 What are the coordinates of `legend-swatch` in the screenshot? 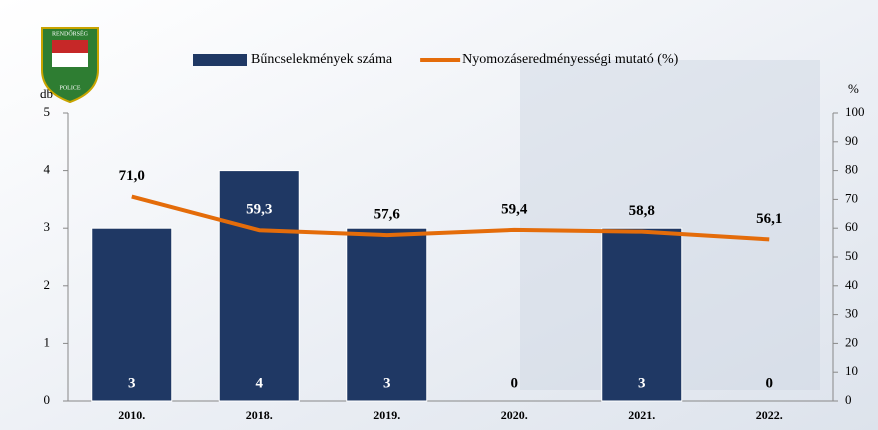 It's located at (220, 60).